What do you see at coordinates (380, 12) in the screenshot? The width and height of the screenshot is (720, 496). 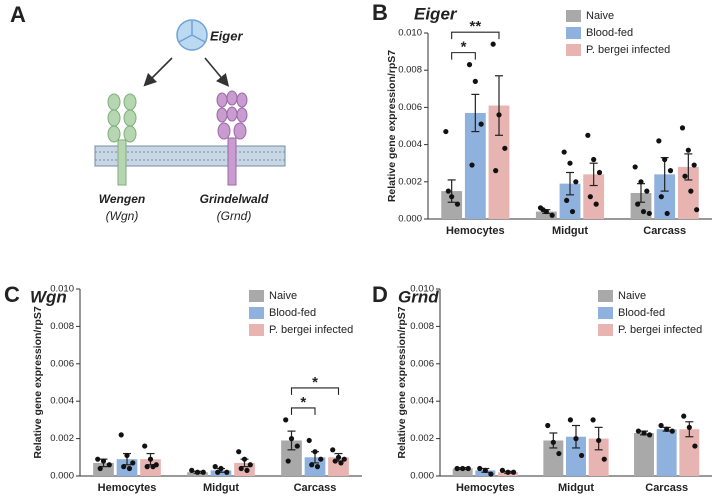 I see `panel-letter: B` at bounding box center [380, 12].